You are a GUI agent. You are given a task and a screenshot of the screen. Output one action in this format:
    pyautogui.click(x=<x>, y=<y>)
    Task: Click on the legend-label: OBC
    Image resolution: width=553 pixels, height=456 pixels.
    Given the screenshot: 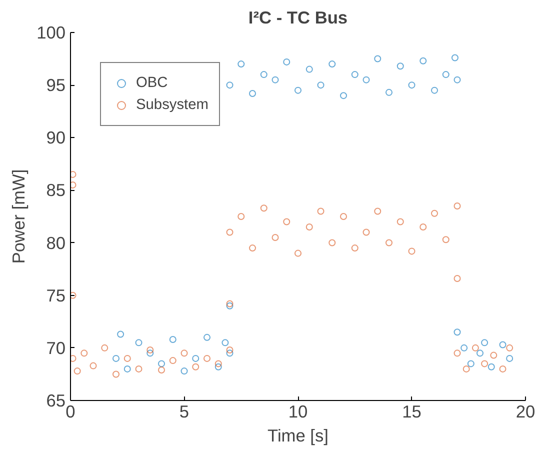 What is the action you would take?
    pyautogui.click(x=152, y=83)
    